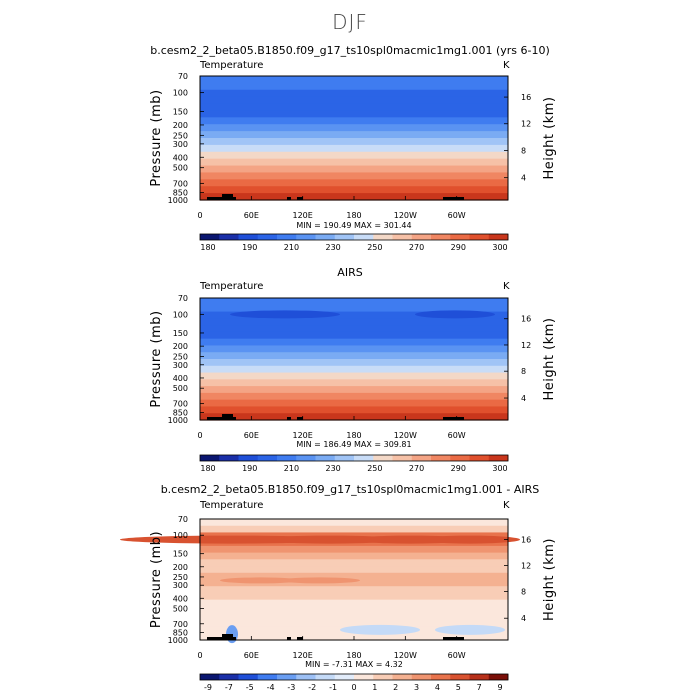  I want to click on lon-tick-label: 60W, so click(457, 435).